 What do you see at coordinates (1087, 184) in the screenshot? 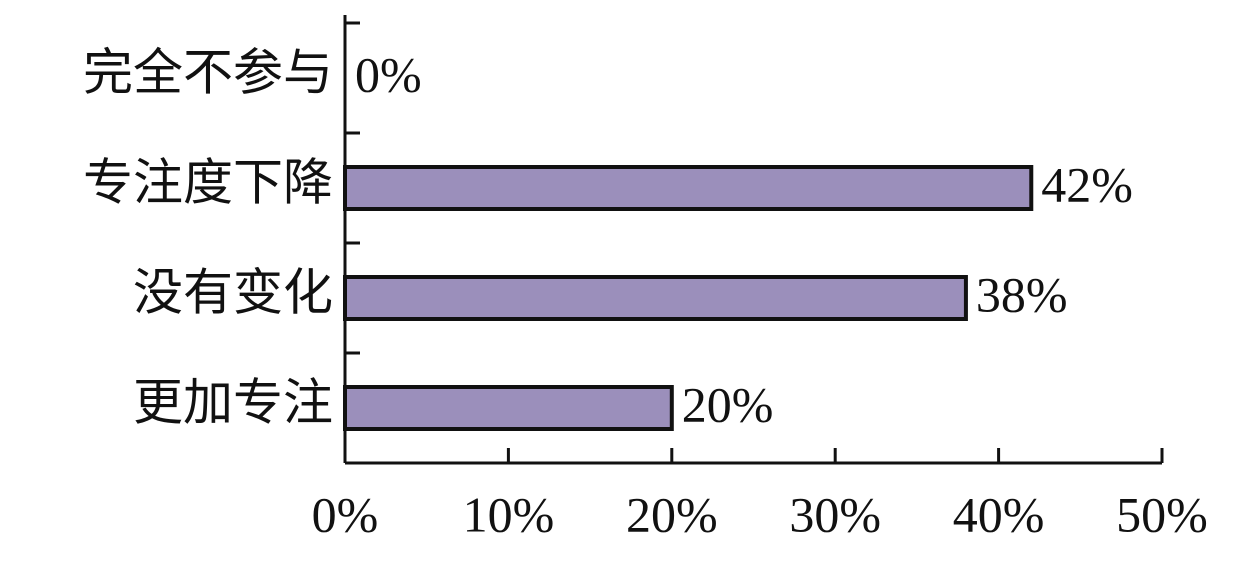
I see `value-label: 42%` at bounding box center [1087, 184].